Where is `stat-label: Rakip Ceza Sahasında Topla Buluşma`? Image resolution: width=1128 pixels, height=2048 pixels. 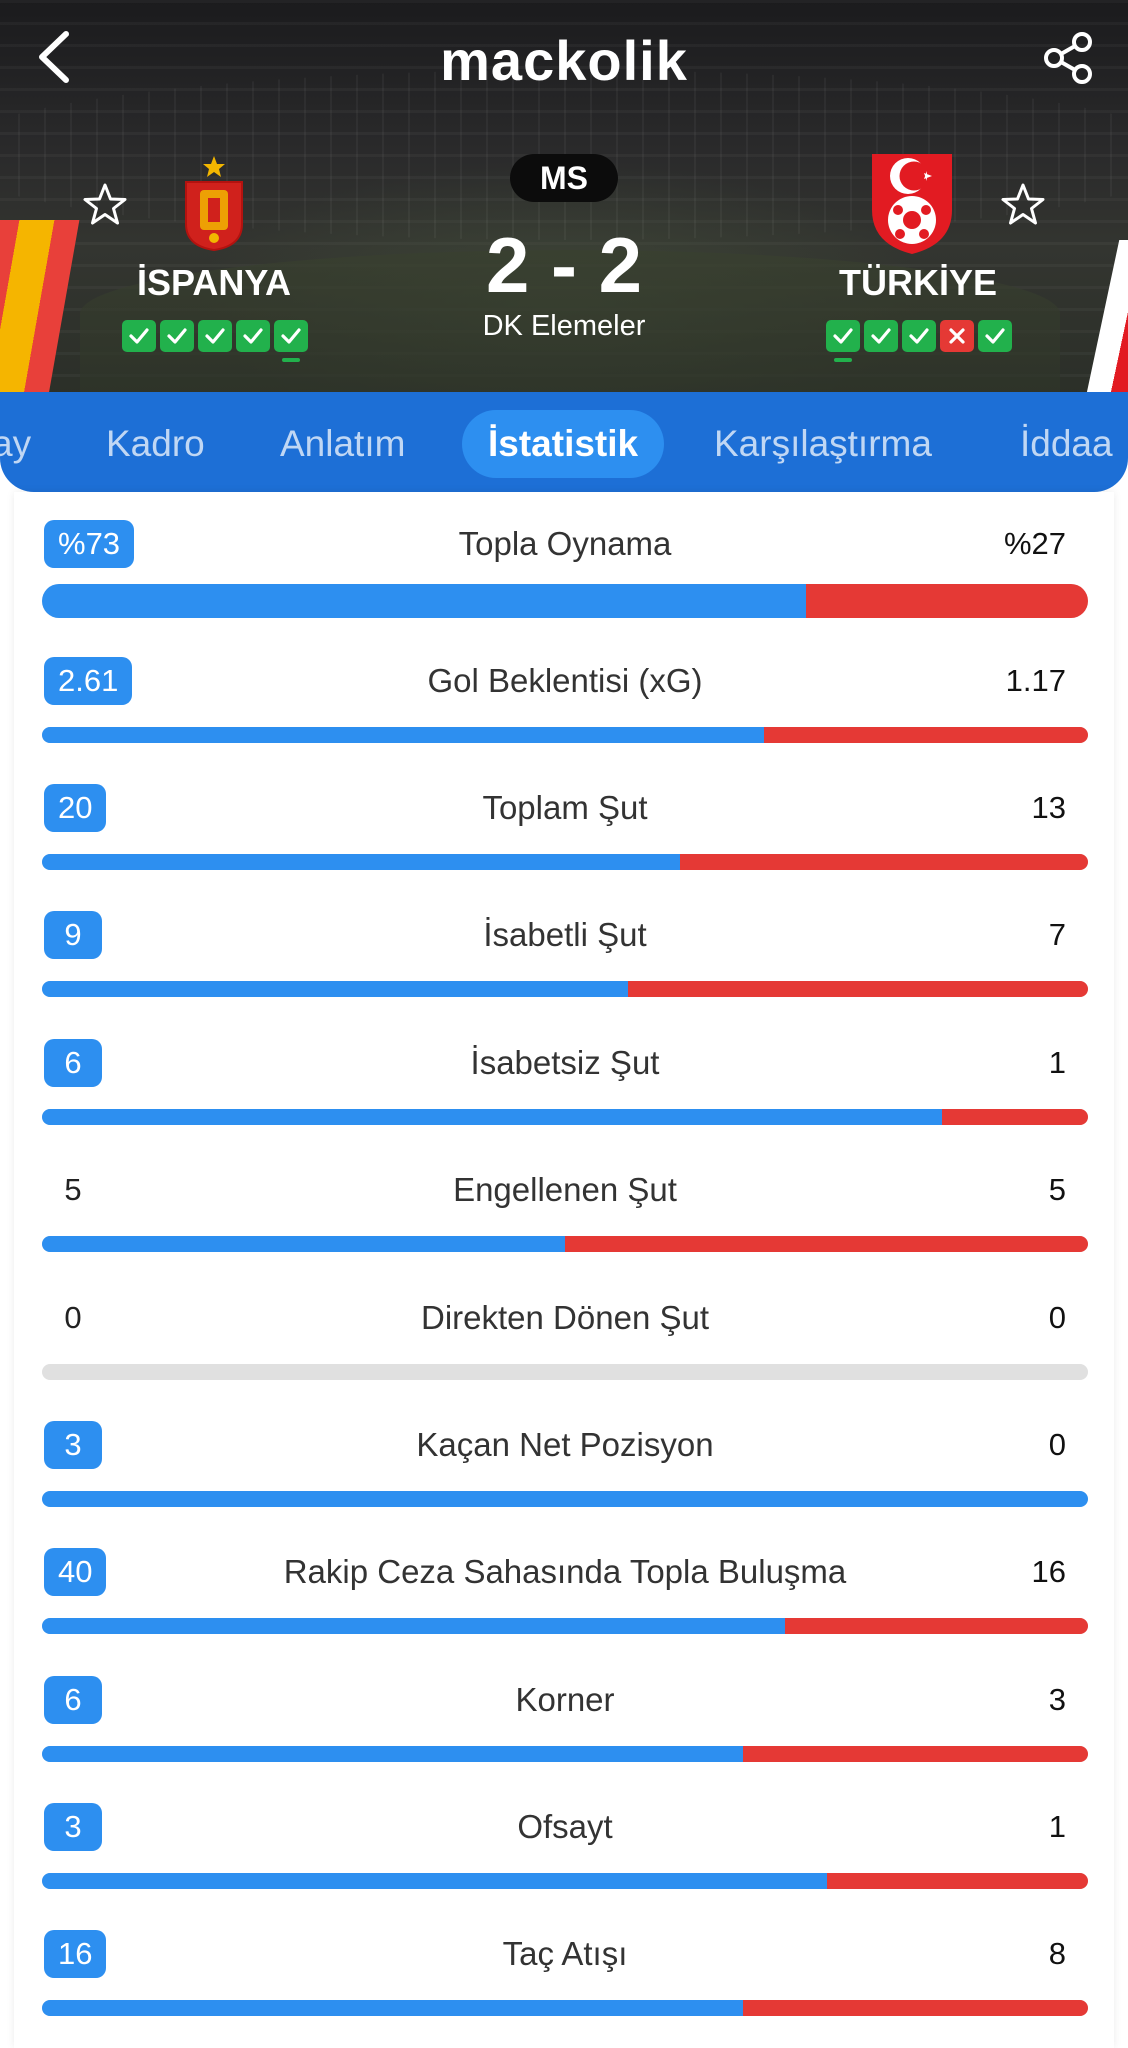 stat-label: Rakip Ceza Sahasında Topla Buluşma is located at coordinates (565, 1571).